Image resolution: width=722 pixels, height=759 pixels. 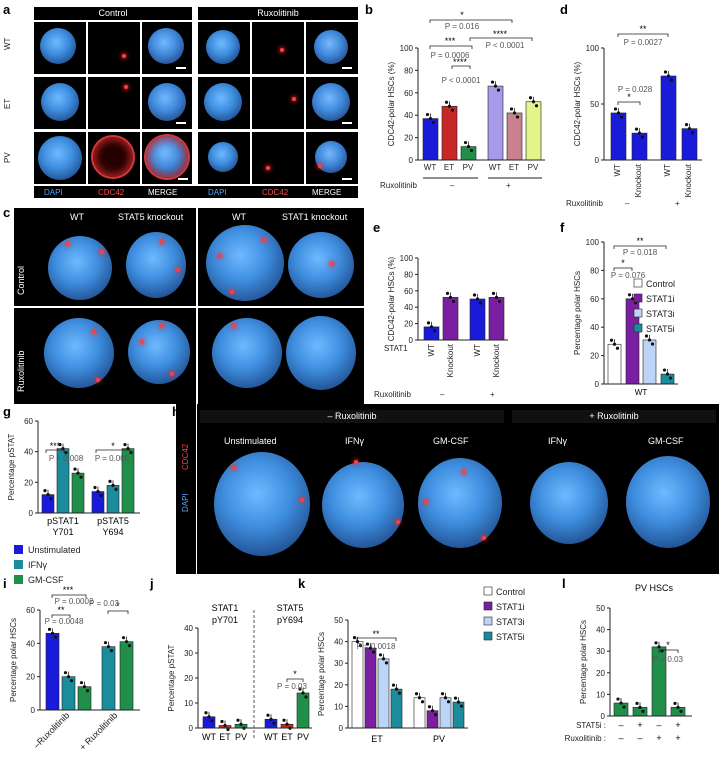 I want to click on chart-i-ylabel: Percentage polar HSCs, so click(x=13, y=660).